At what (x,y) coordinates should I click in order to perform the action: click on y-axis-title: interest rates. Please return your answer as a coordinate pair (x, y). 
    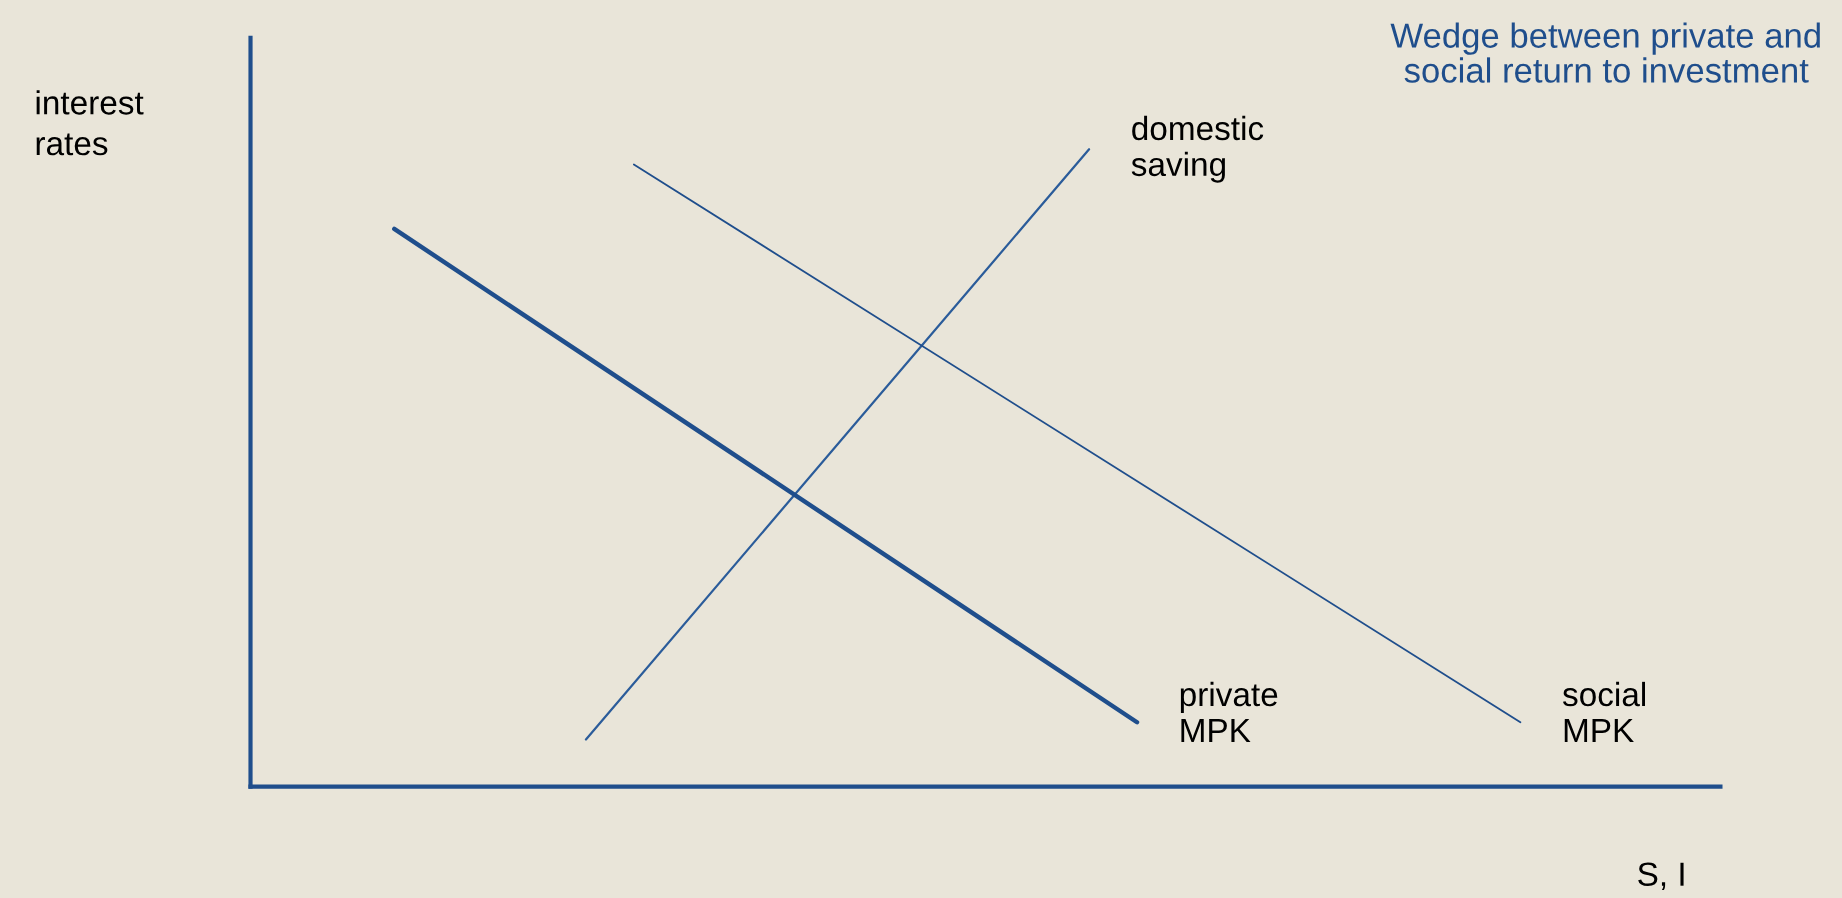
    Looking at the image, I should click on (90, 123).